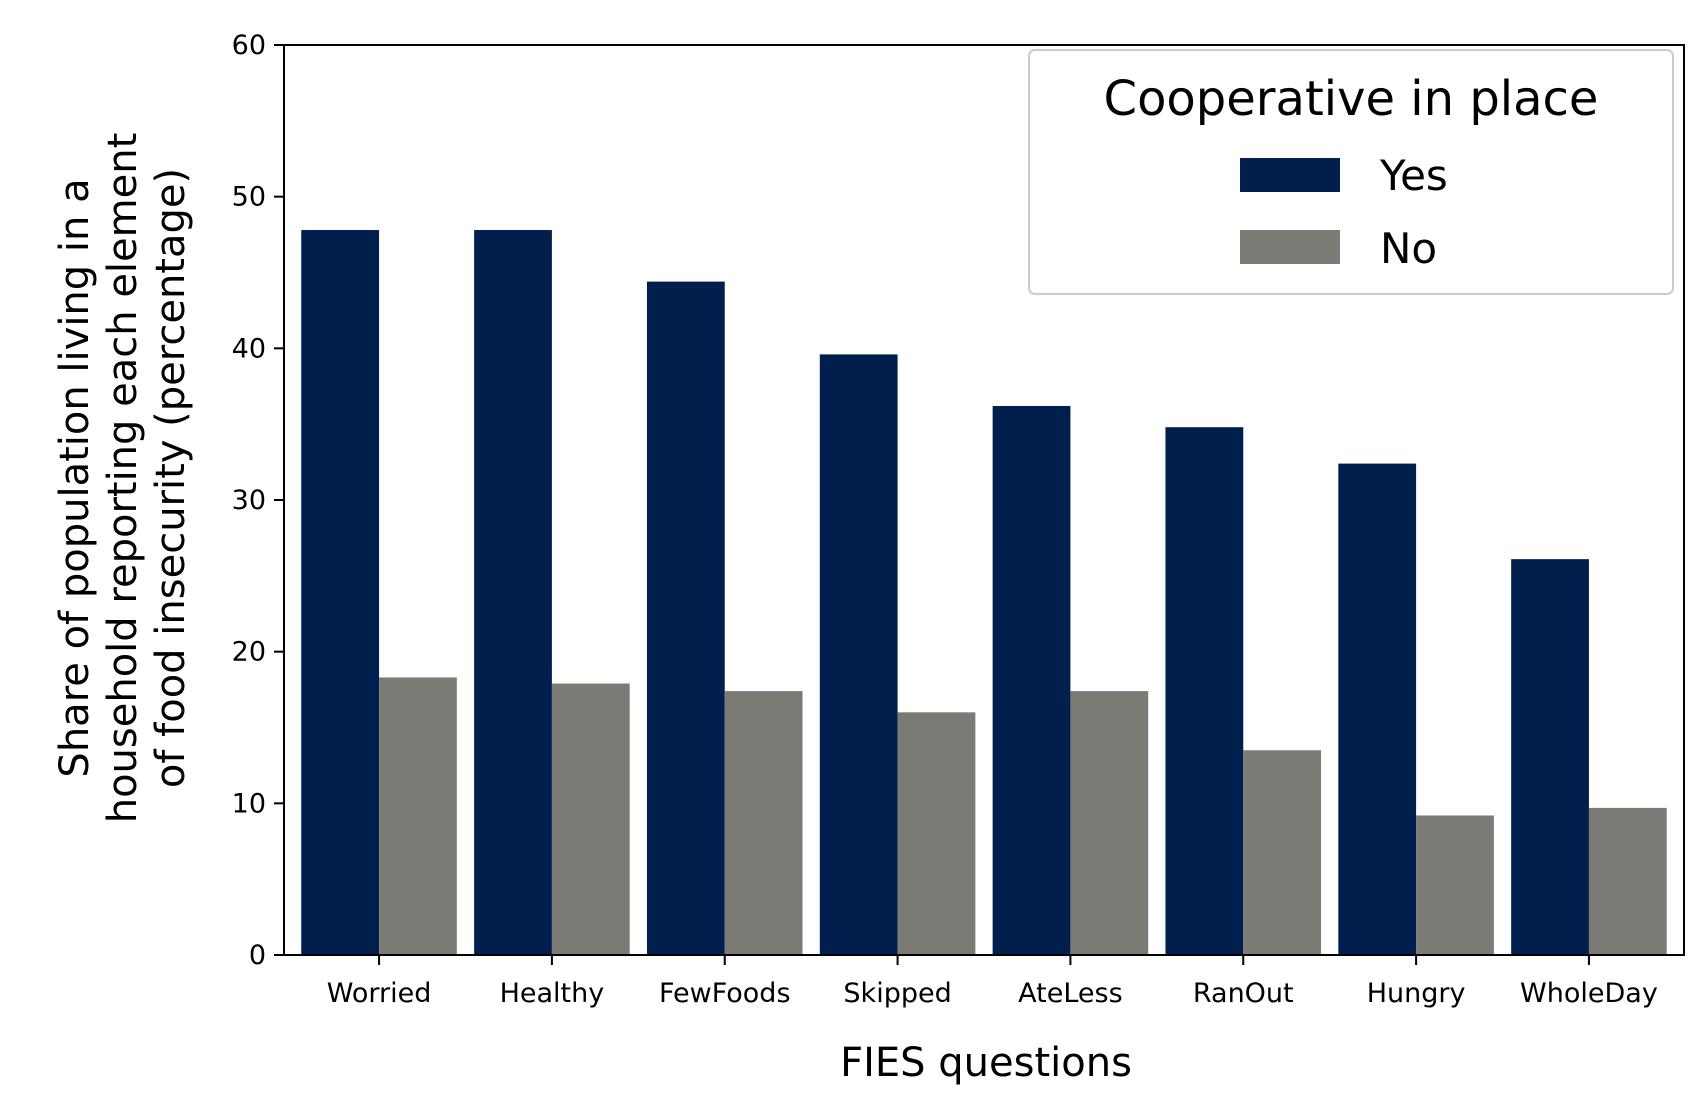  I want to click on x-tick-label-hungry: Hungry, so click(1416, 993).